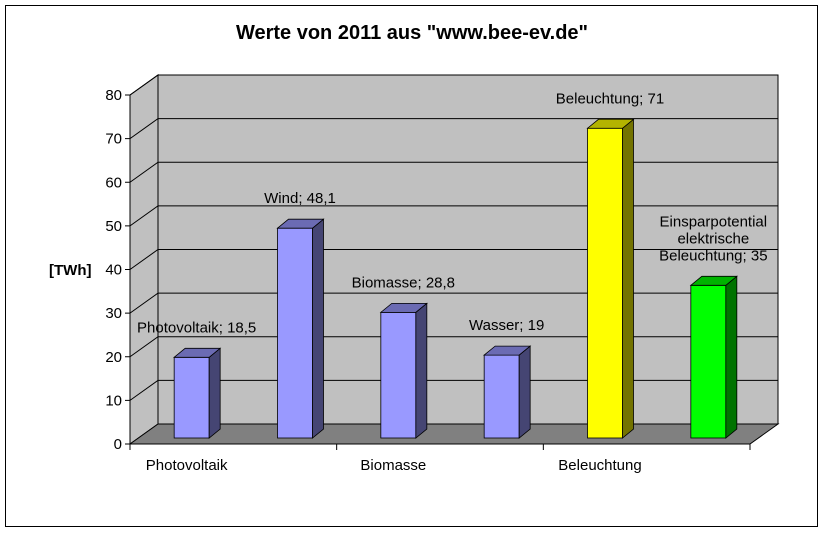 The height and width of the screenshot is (533, 824). I want to click on x-tick-label: Photovoltaik, so click(187, 465).